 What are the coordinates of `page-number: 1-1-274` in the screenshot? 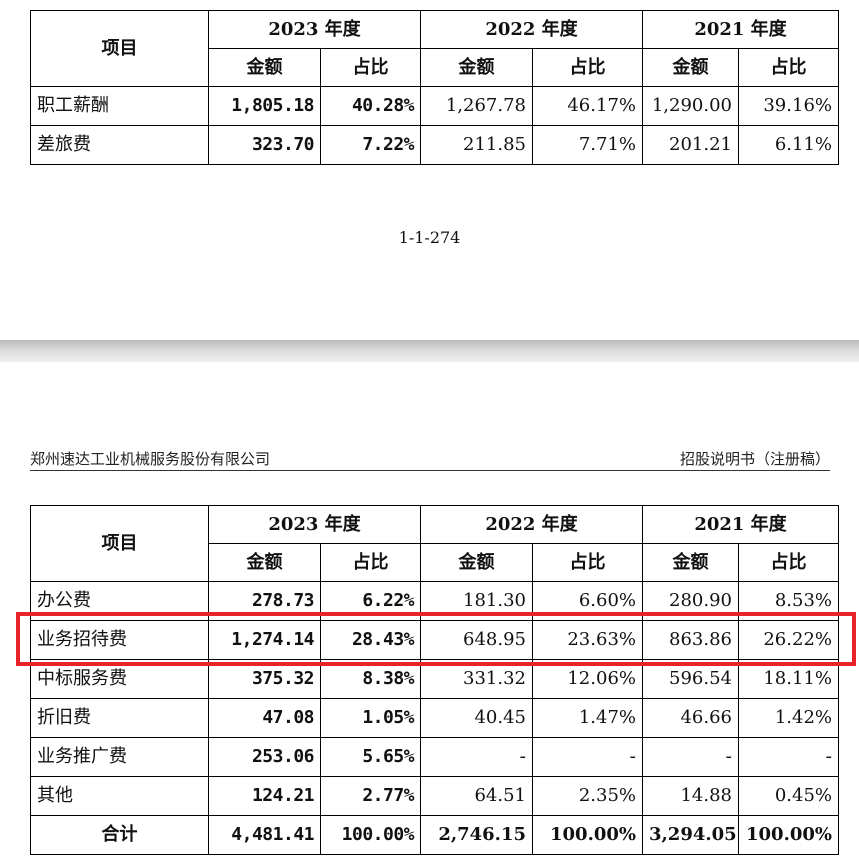 It's located at (429, 237).